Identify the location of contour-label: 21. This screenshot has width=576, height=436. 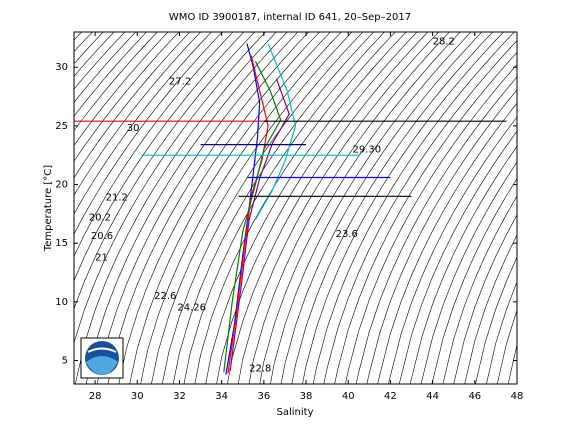
(101, 257).